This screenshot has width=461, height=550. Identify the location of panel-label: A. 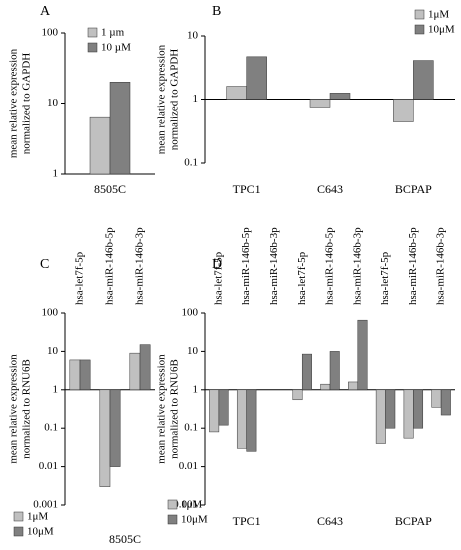
(45, 11).